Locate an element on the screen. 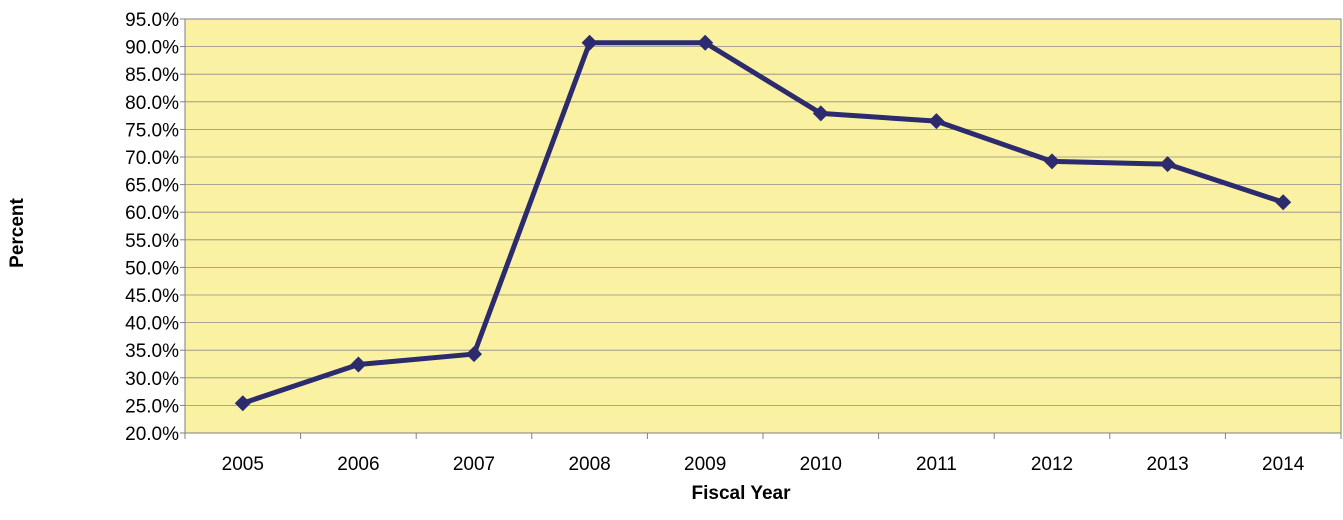 This screenshot has width=1343, height=520. x-tick-label: 2011 is located at coordinates (936, 464).